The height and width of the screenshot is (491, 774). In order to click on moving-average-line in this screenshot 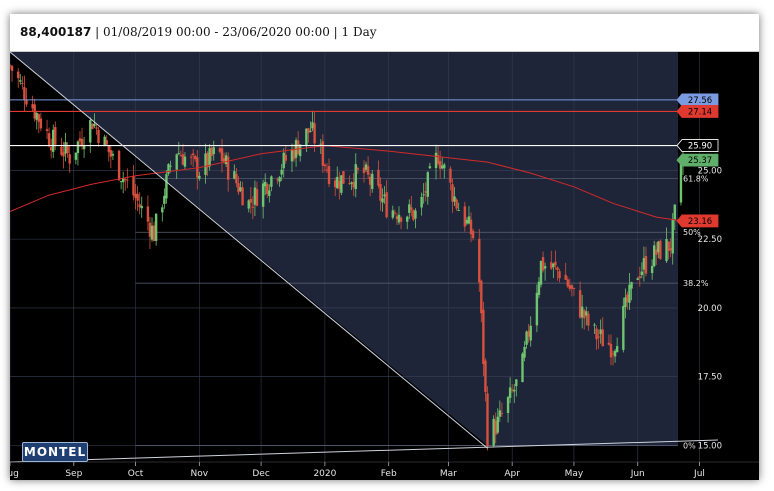, I will do `click(347, 183)`.